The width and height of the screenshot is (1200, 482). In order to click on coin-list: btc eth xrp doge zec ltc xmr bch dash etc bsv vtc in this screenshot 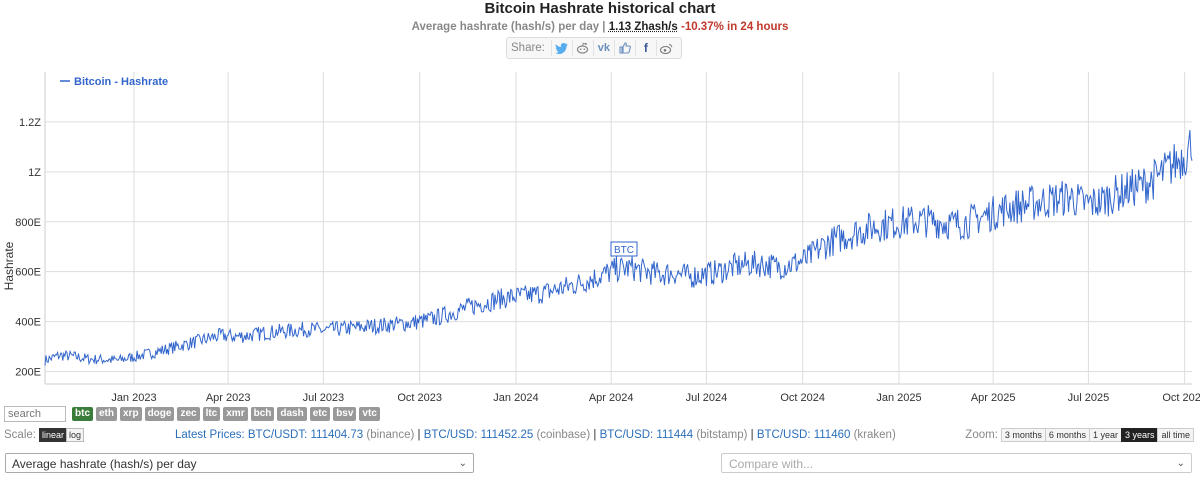, I will do `click(226, 414)`.